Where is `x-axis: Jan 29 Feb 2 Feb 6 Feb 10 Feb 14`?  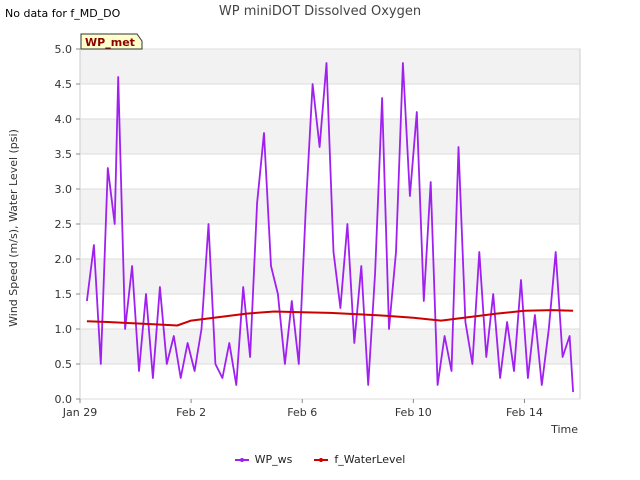
x-axis: Jan 29 Feb 2 Feb 6 Feb 10 Feb 14 is located at coordinates (302, 409).